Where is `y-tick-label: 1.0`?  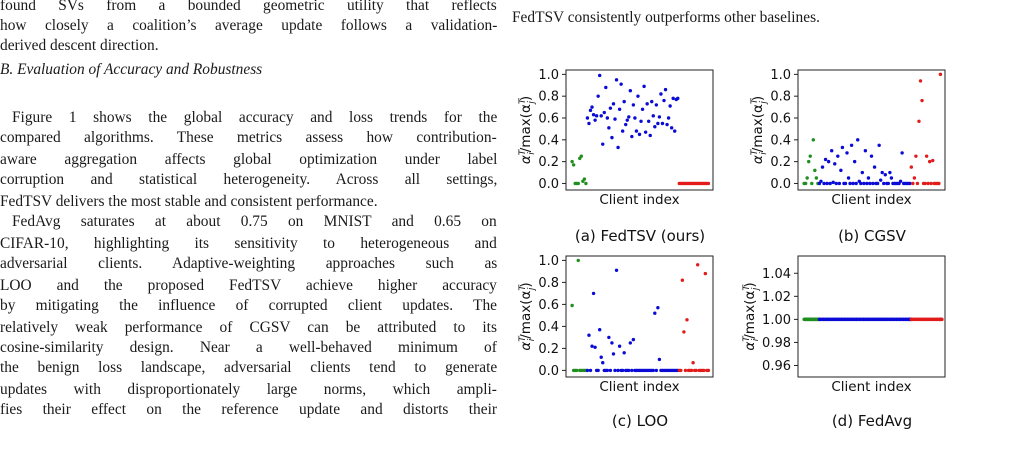
y-tick-label: 1.0 is located at coordinates (780, 75).